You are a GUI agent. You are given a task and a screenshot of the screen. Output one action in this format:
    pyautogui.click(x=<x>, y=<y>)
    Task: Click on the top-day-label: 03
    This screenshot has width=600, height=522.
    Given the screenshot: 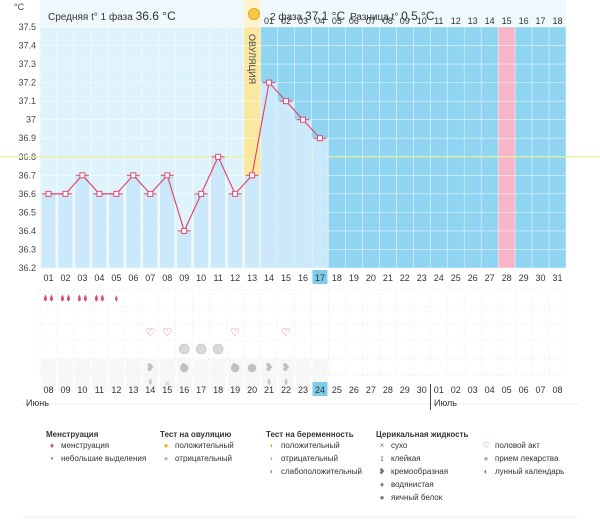 What is the action you would take?
    pyautogui.click(x=303, y=21)
    